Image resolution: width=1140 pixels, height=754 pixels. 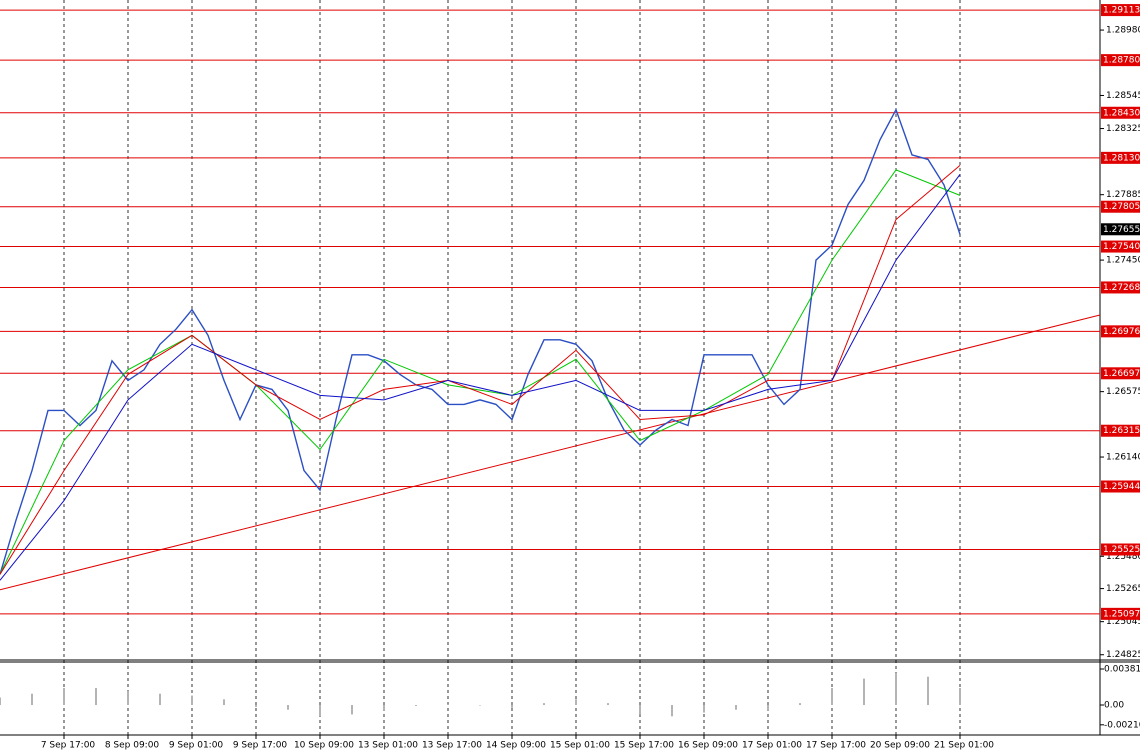 I want to click on y-tick-label: 1.28980, so click(x=1123, y=31).